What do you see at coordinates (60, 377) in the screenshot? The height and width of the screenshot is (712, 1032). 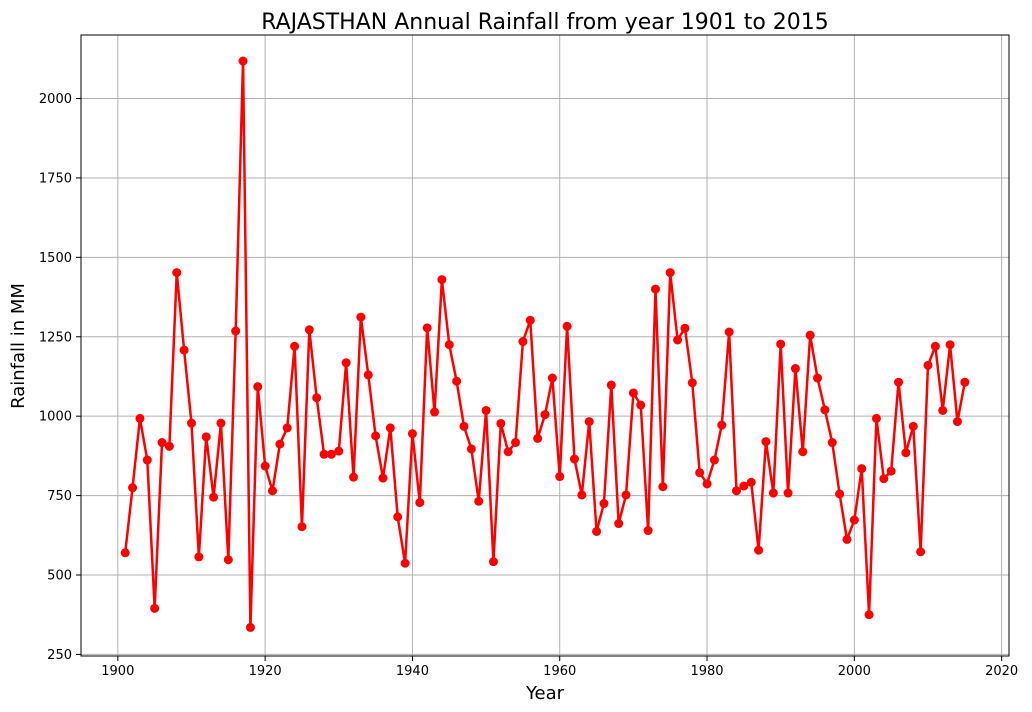 I see `y-axis-ticks: 250 500 750 1000 1250 1500 1750 2000` at bounding box center [60, 377].